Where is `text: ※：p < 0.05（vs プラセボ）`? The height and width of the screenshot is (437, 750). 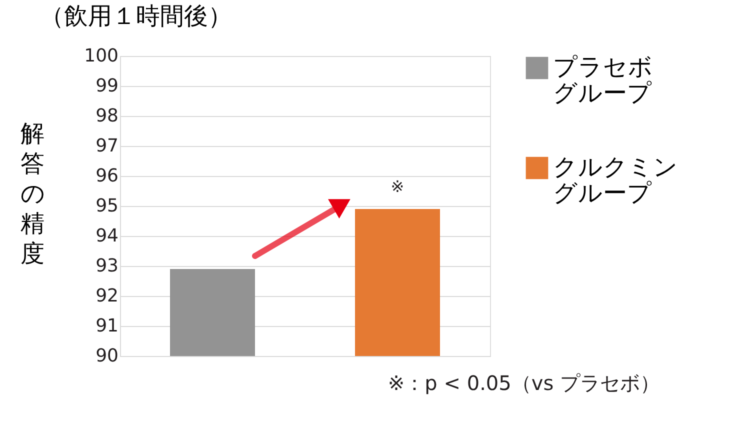
text: ※：p < 0.05（vs プラセボ） is located at coordinates (524, 383).